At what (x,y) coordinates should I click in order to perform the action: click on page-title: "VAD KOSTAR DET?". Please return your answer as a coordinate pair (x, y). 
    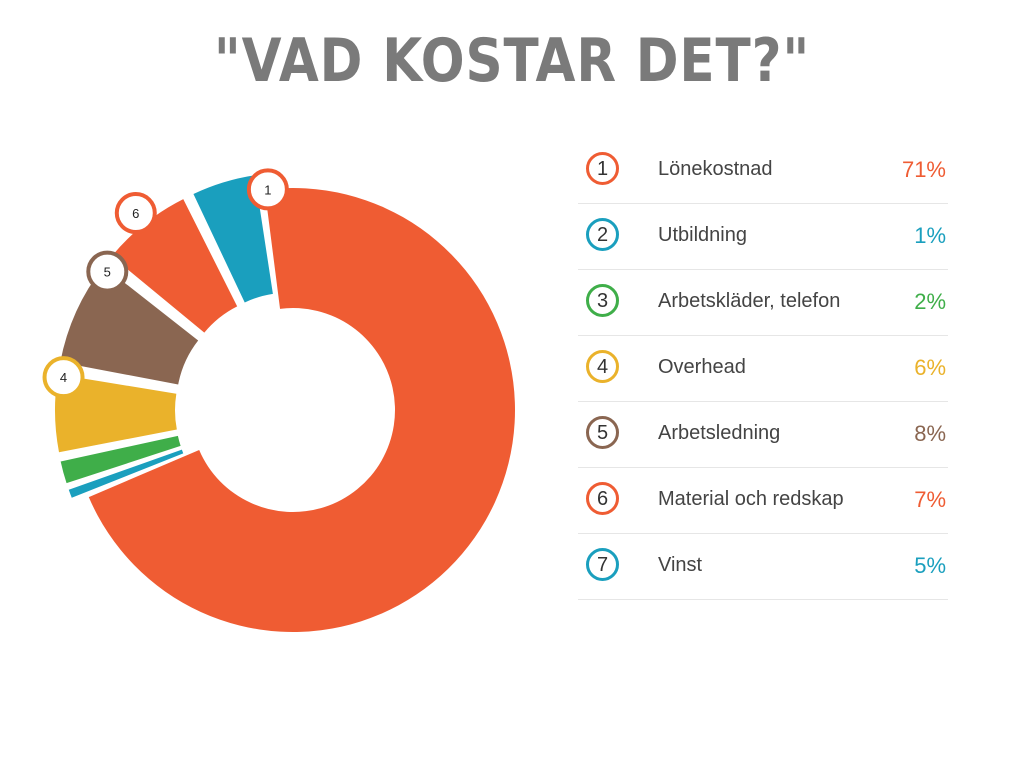
    Looking at the image, I should click on (512, 61).